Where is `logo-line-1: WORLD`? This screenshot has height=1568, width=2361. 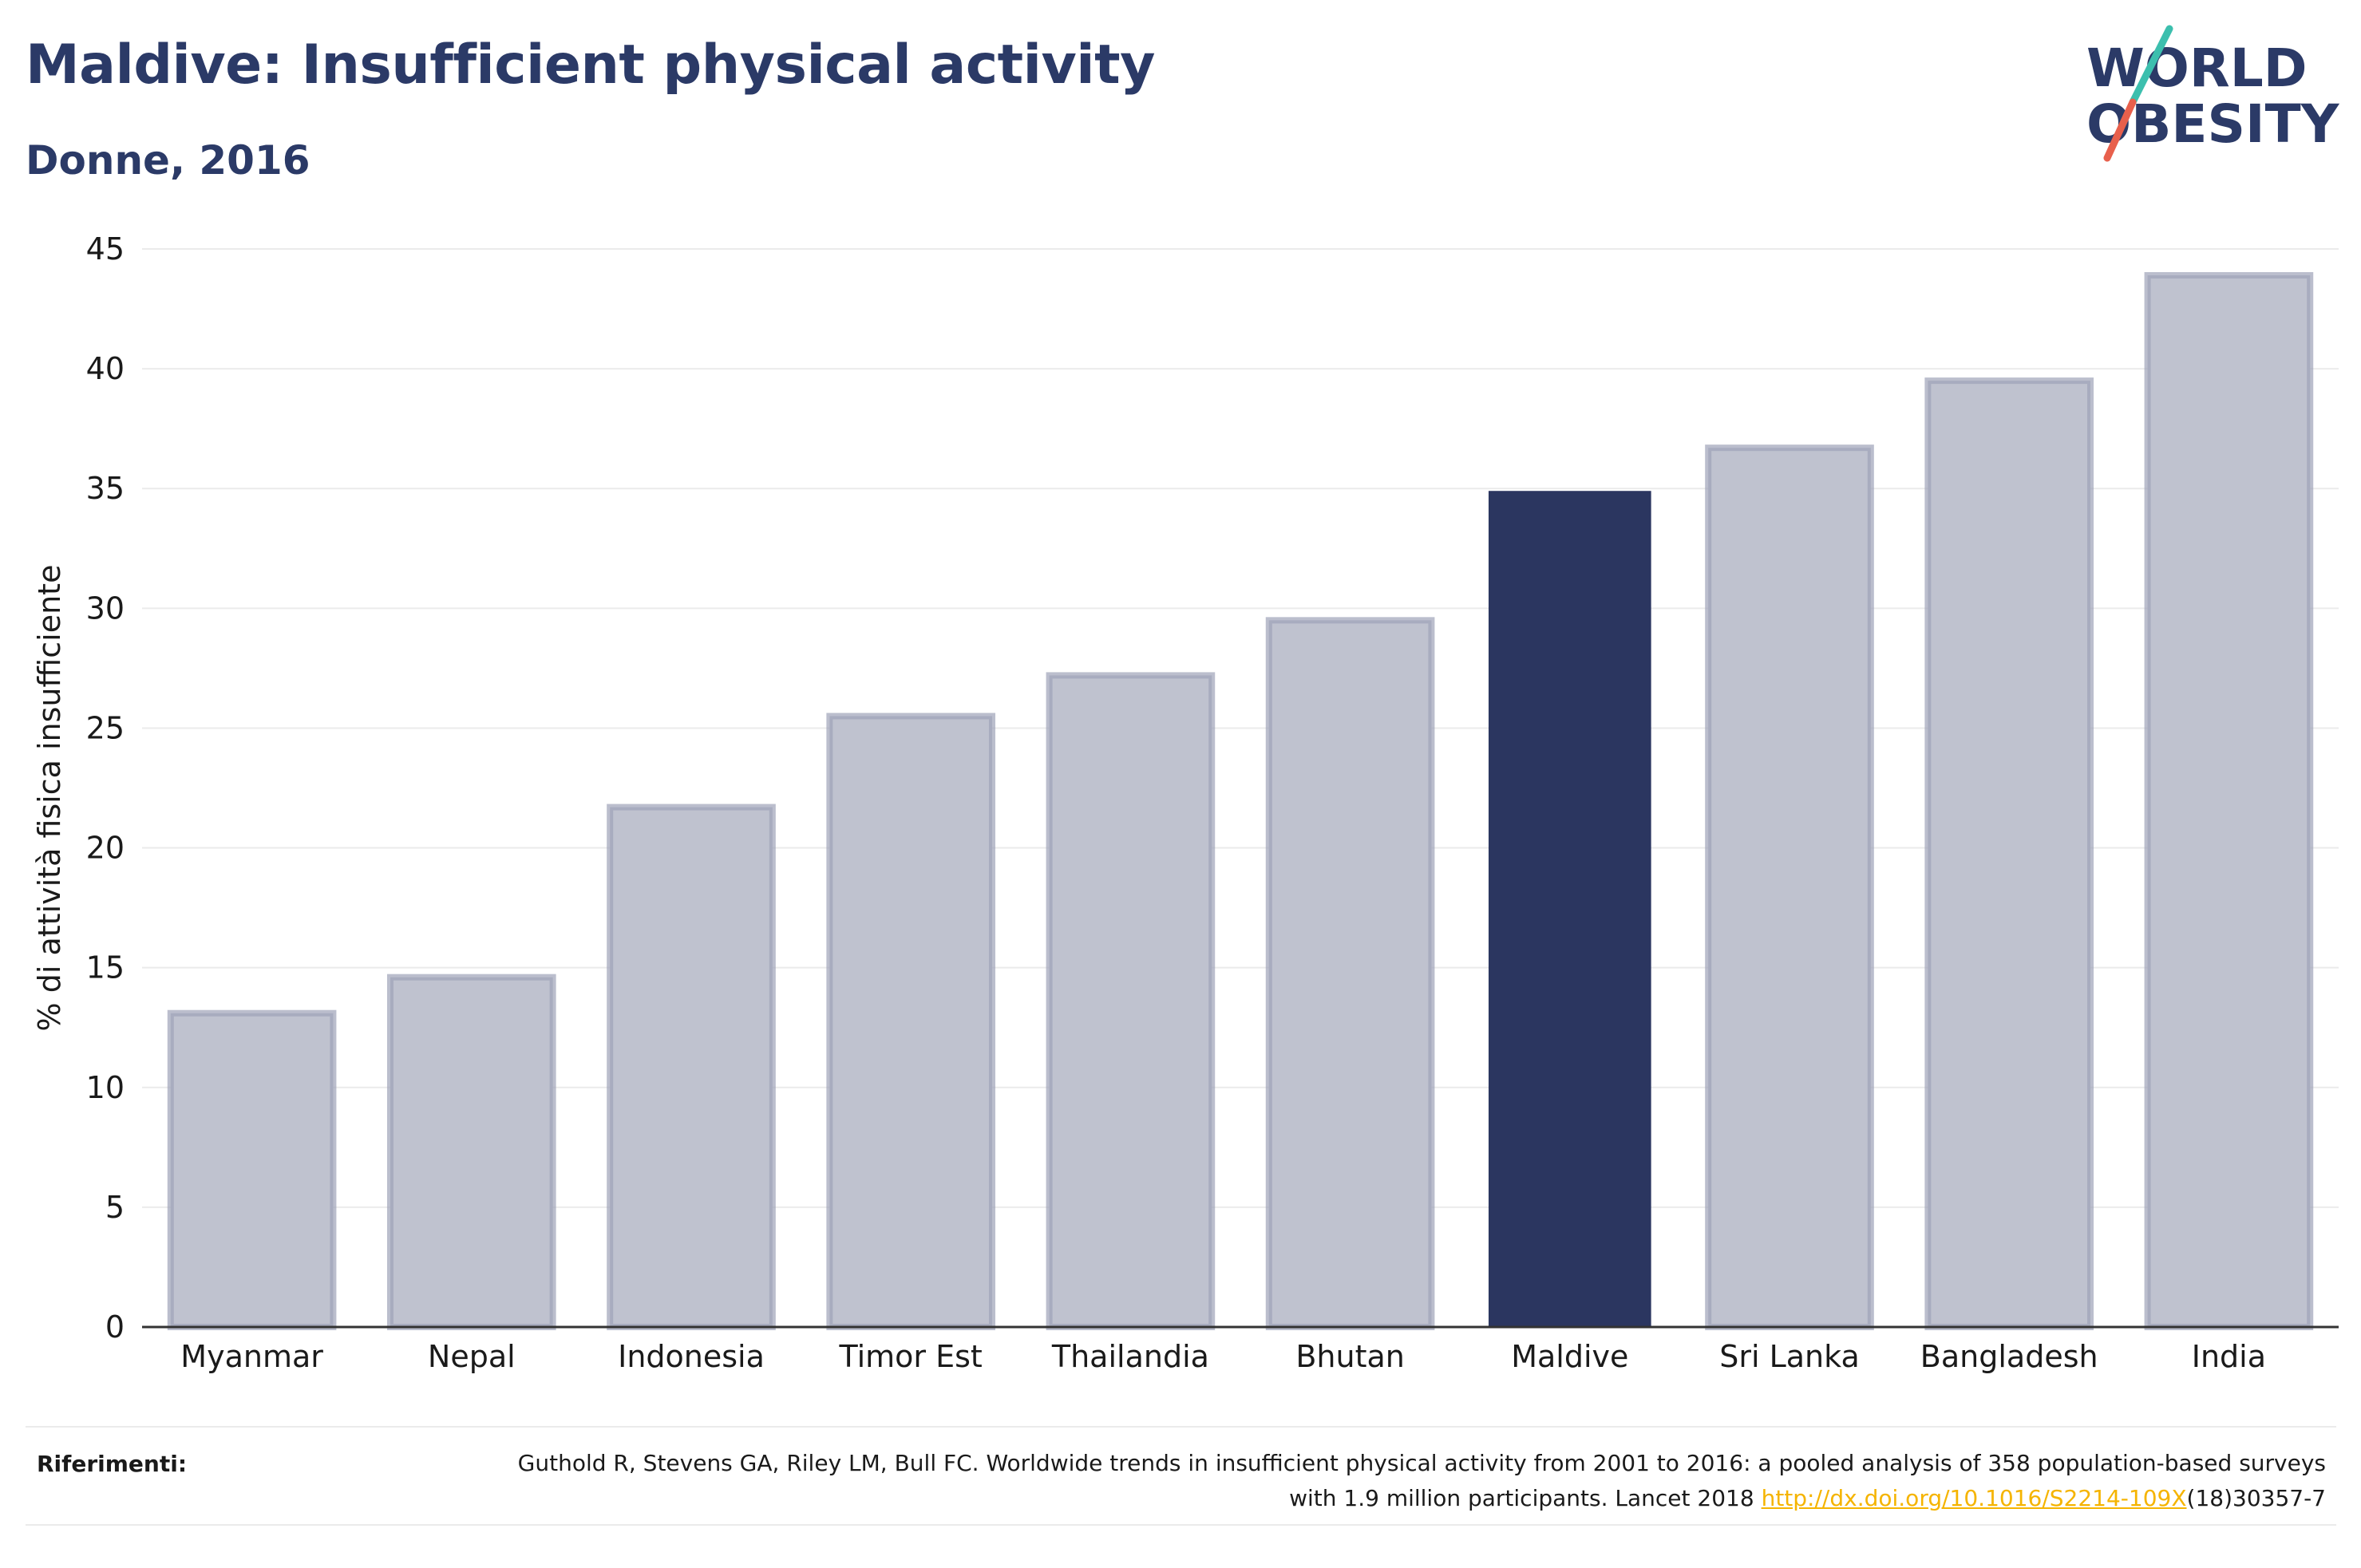
logo-line-1: WORLD is located at coordinates (2197, 68).